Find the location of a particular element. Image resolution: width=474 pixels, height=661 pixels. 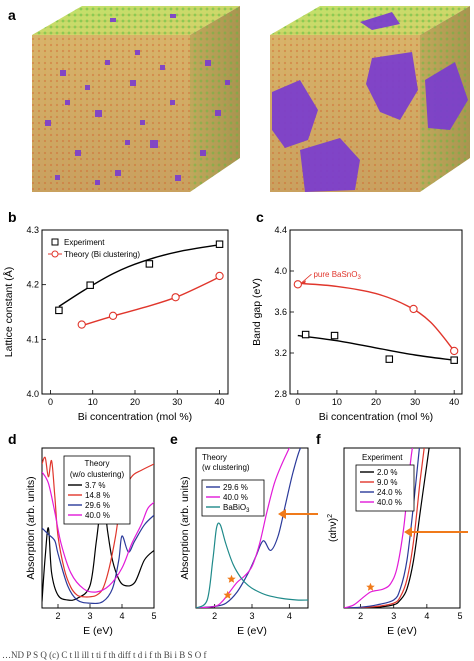

legend-label-sub: 3 is located at coordinates (248, 511).